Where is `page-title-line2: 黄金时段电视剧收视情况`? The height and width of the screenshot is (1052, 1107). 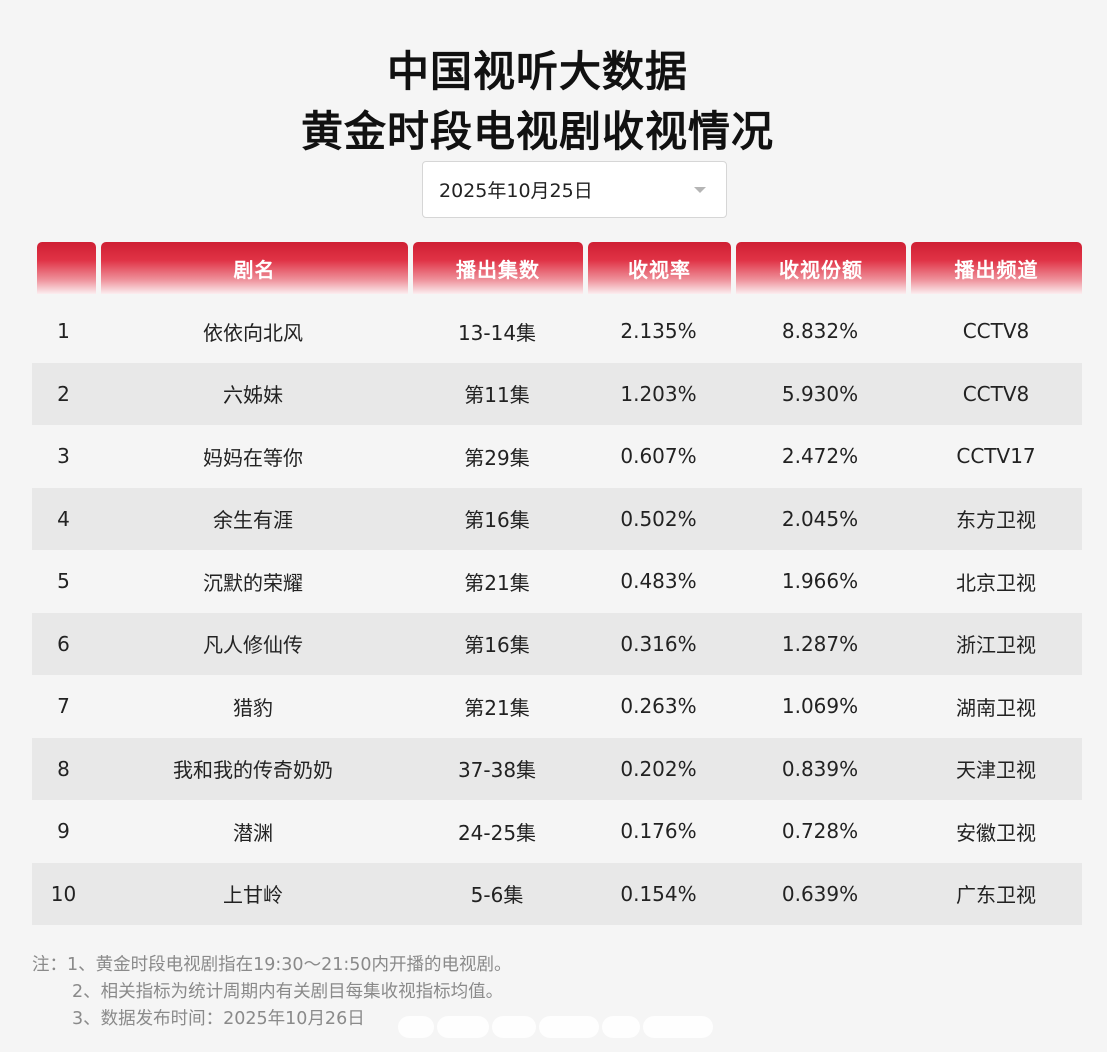 page-title-line2: 黄金时段电视剧收视情况 is located at coordinates (537, 131).